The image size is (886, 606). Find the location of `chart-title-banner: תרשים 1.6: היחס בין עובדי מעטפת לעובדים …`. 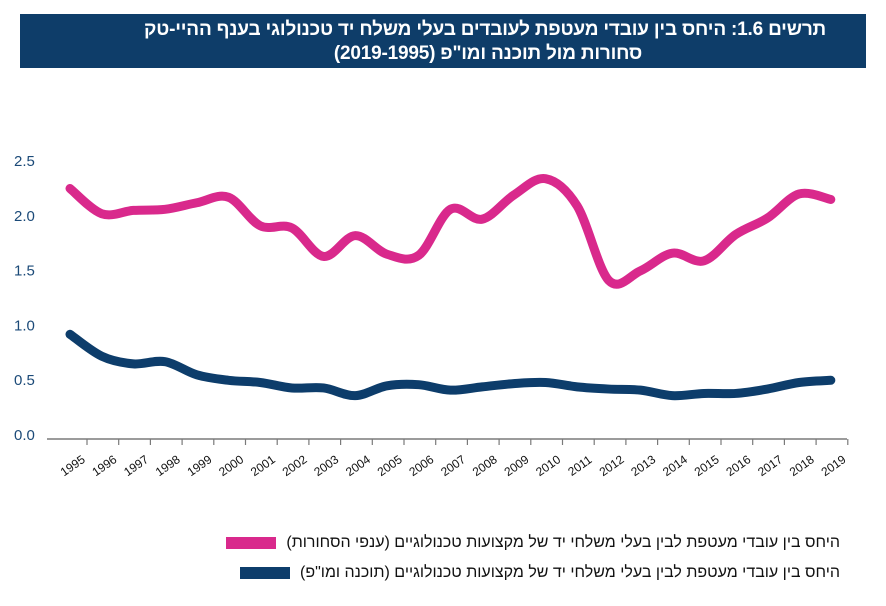

chart-title-banner: תרשים 1.6: היחס בין עובדי מעטפת לעובדים … is located at coordinates (443, 41).